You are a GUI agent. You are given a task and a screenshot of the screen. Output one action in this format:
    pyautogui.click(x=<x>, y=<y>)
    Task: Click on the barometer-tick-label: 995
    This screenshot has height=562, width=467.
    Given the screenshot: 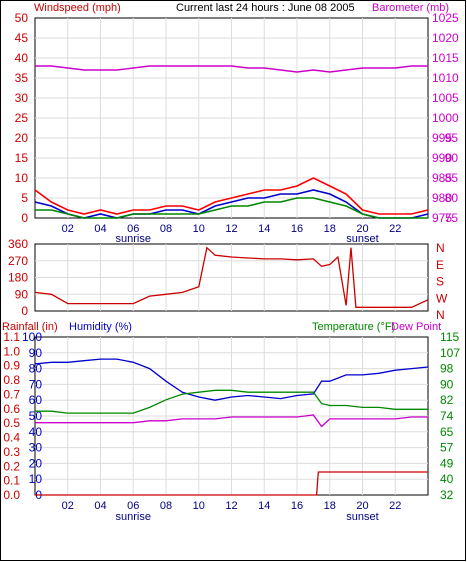 What is the action you would take?
    pyautogui.click(x=442, y=138)
    